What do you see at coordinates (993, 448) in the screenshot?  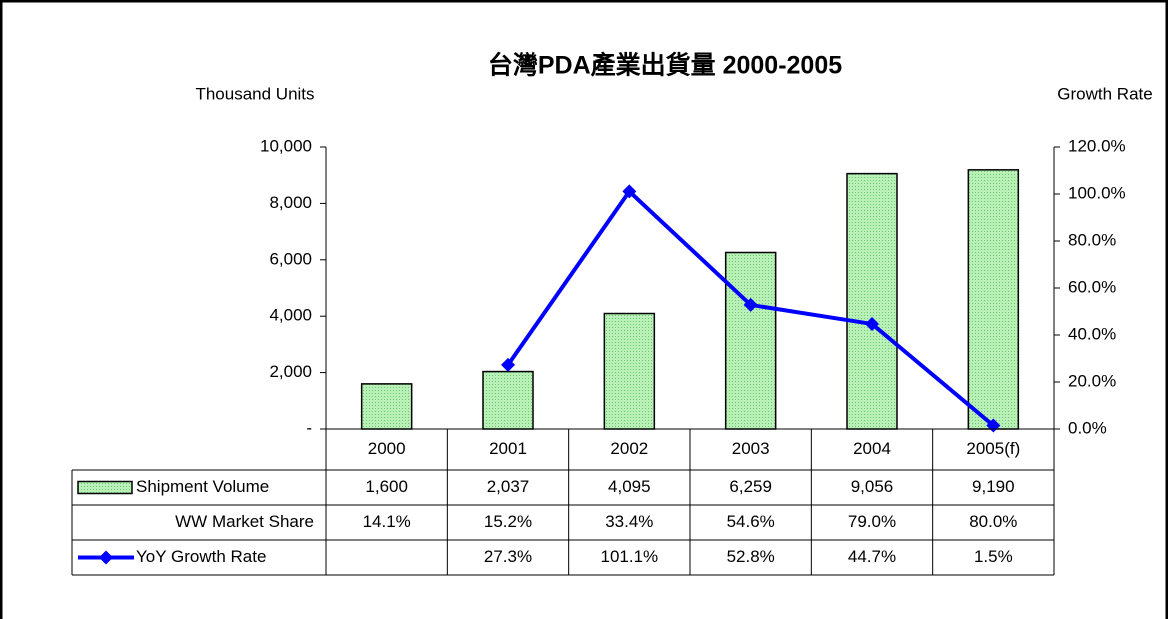 I see `x-tick-label: 2005(f)` at bounding box center [993, 448].